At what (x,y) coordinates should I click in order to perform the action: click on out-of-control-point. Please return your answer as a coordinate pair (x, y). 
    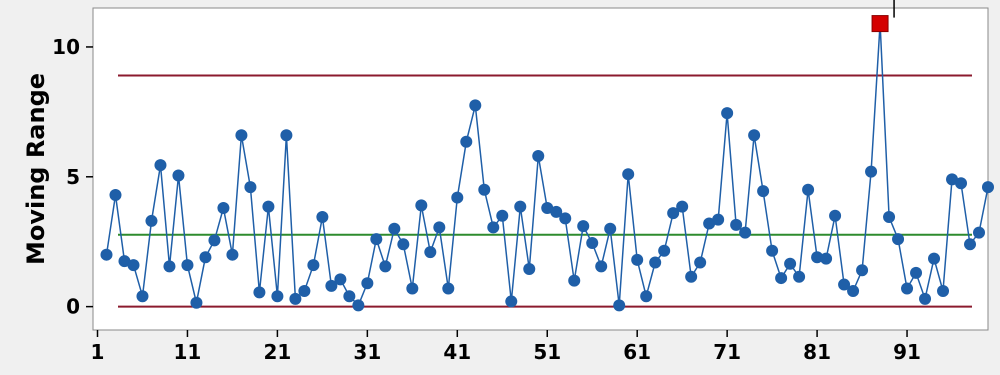
    Looking at the image, I should click on (880, 24).